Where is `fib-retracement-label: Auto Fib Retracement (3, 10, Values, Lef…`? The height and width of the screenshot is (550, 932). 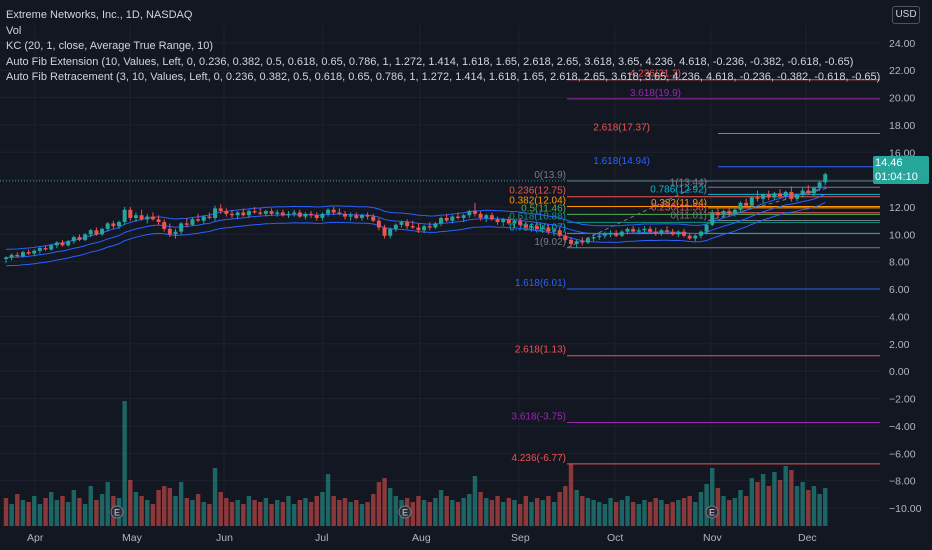
fib-retracement-label: Auto Fib Retracement (3, 10, Values, Lef… is located at coordinates (443, 77).